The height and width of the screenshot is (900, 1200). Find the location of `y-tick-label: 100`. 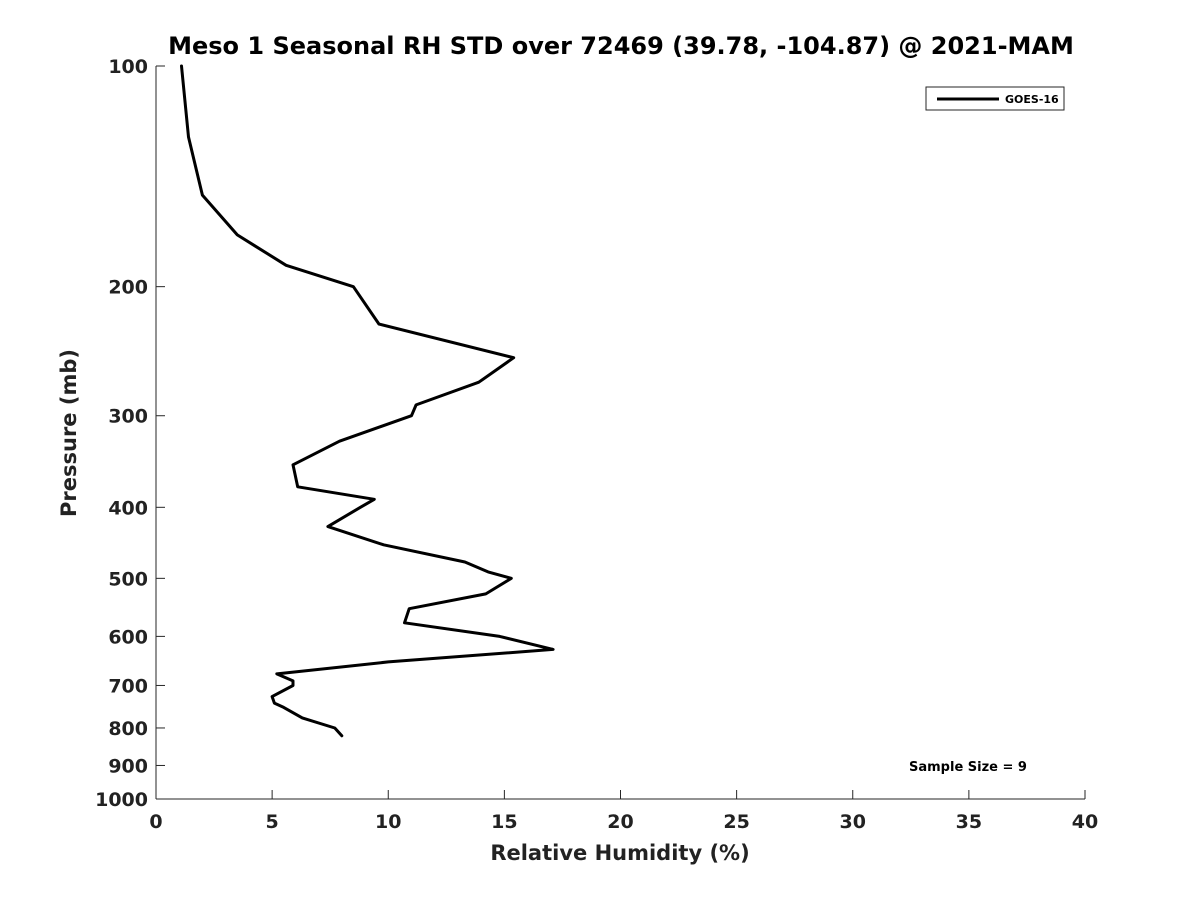

y-tick-label: 100 is located at coordinates (128, 67).